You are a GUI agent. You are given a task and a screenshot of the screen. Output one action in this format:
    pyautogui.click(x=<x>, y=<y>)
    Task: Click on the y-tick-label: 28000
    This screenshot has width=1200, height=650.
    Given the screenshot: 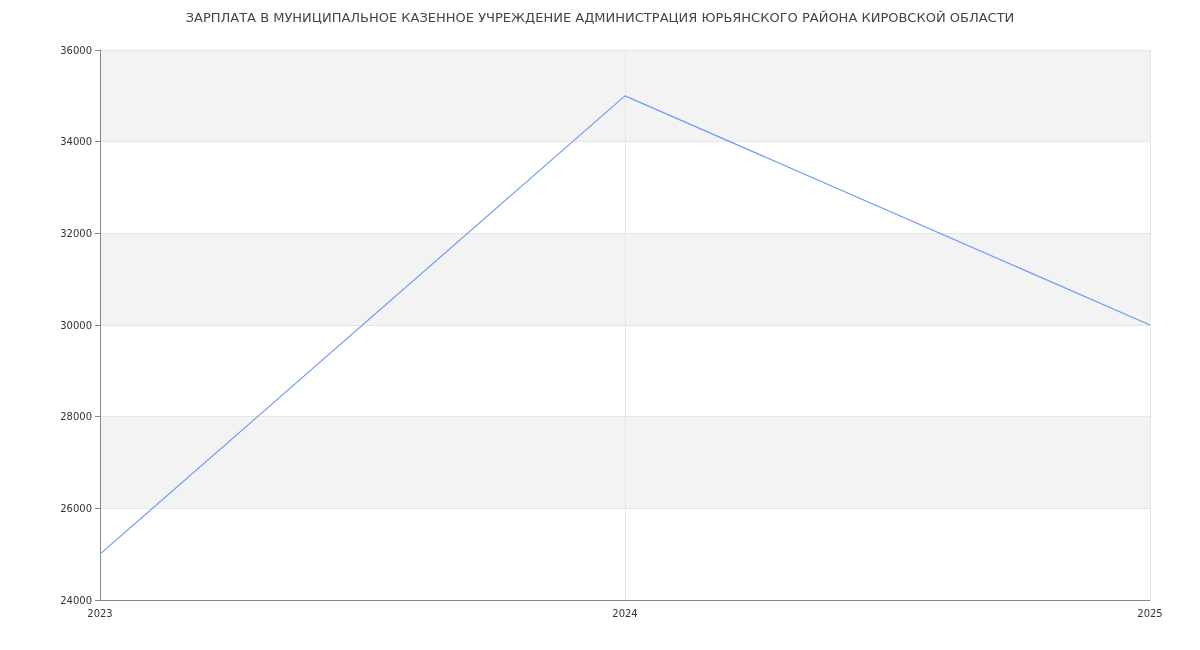 What is the action you would take?
    pyautogui.click(x=76, y=417)
    